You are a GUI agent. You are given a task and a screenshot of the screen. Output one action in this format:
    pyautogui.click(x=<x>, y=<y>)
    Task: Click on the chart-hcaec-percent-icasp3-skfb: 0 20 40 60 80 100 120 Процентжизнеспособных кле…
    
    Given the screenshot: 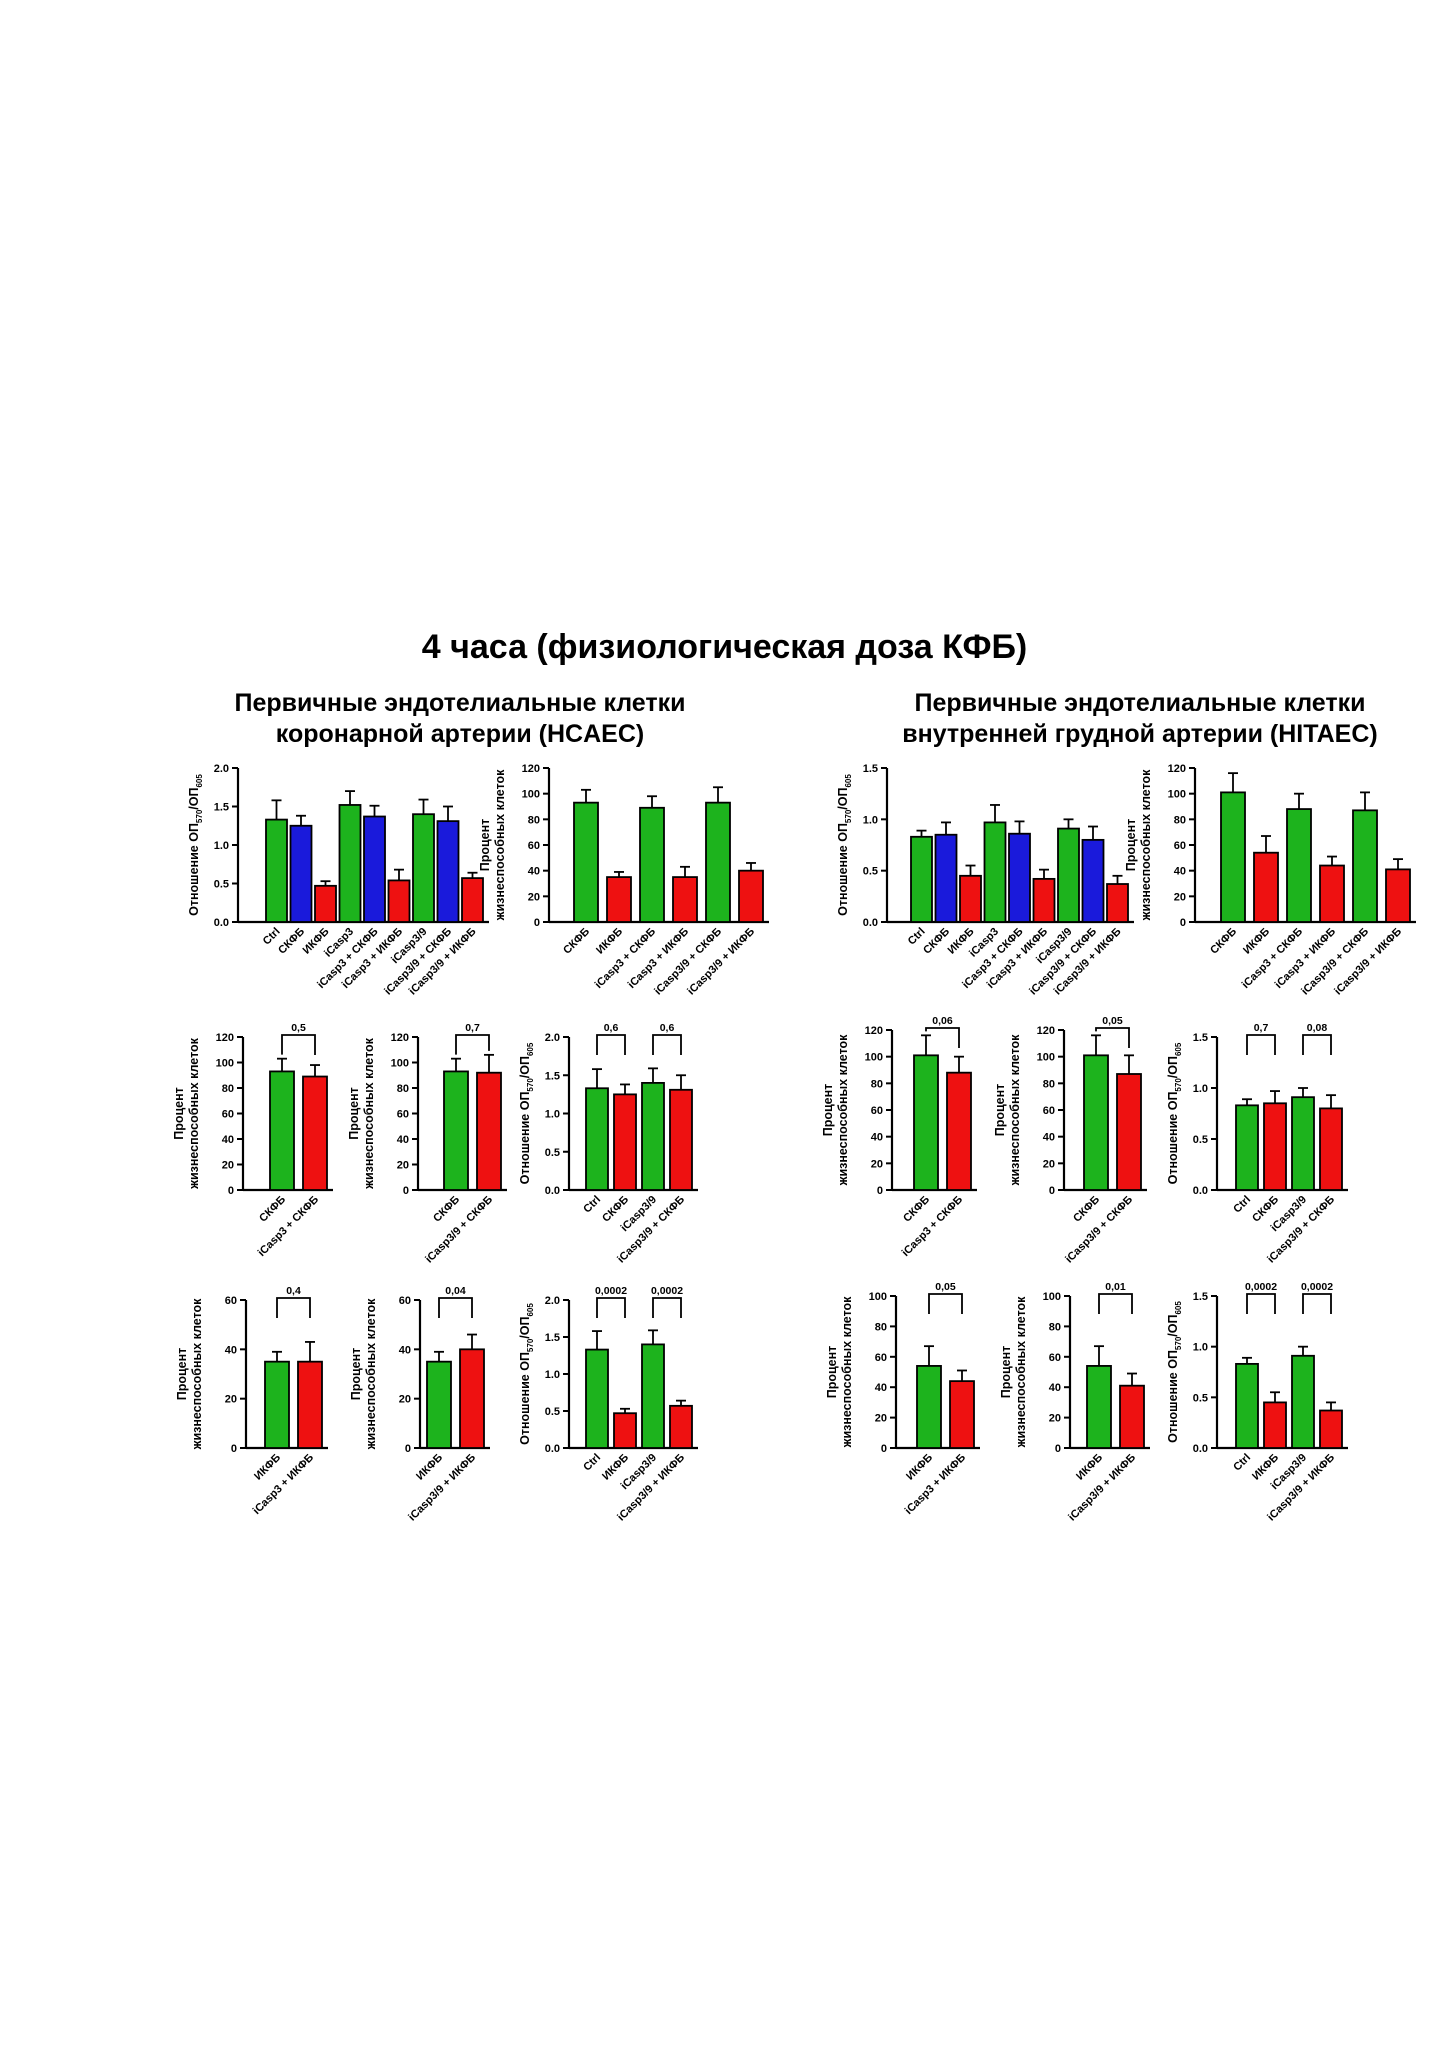 What is the action you would take?
    pyautogui.click(x=252, y=1140)
    